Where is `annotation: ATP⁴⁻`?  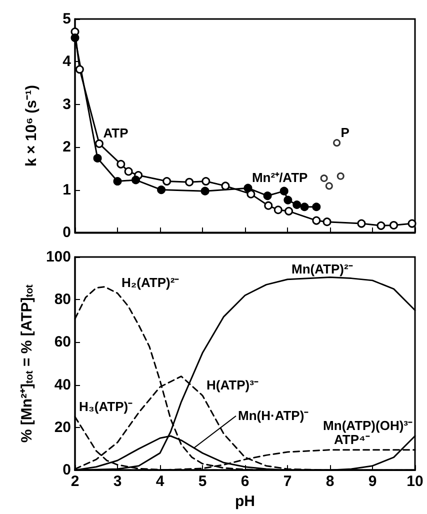 annotation: ATP⁴⁻ is located at coordinates (352, 439).